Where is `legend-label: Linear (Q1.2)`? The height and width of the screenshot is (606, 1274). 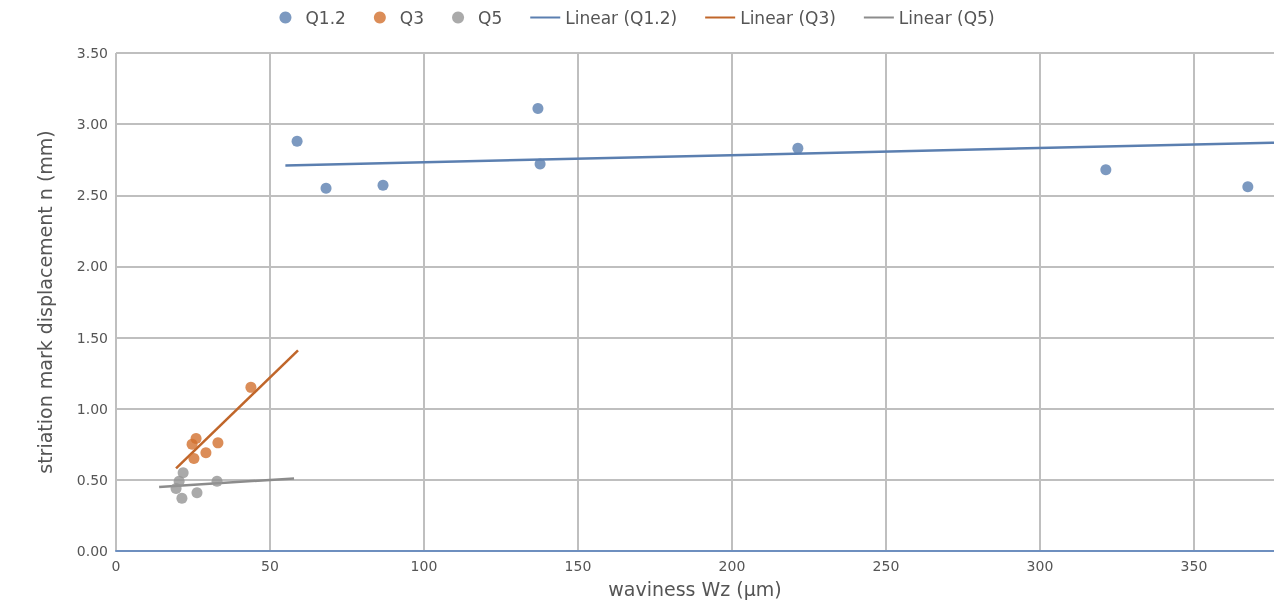 legend-label: Linear (Q1.2) is located at coordinates (621, 17).